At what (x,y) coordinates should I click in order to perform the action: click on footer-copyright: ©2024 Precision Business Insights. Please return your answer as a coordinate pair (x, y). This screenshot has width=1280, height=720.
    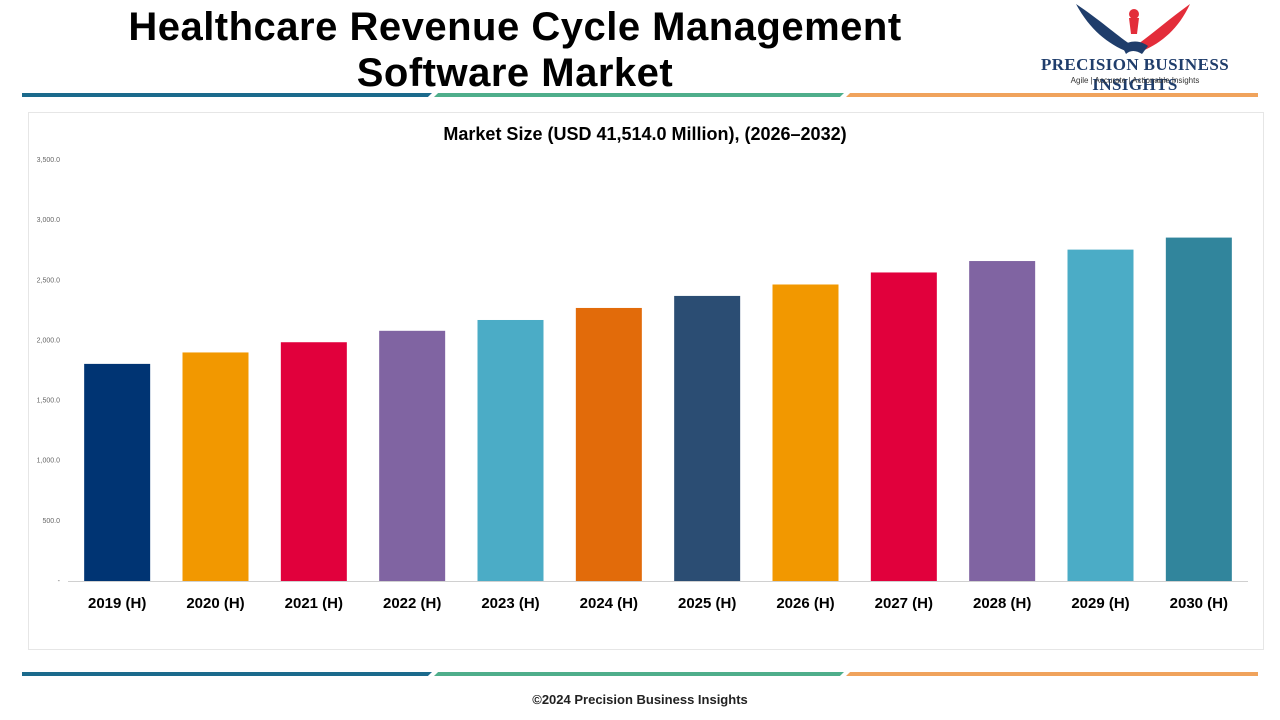
    Looking at the image, I should click on (640, 699).